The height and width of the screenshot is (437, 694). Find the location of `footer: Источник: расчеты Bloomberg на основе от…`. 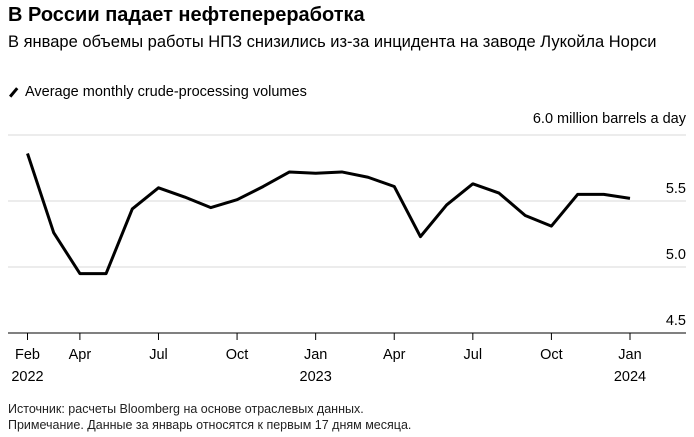

footer: Источник: расчеты Bloomberg на основе от… is located at coordinates (209, 417).